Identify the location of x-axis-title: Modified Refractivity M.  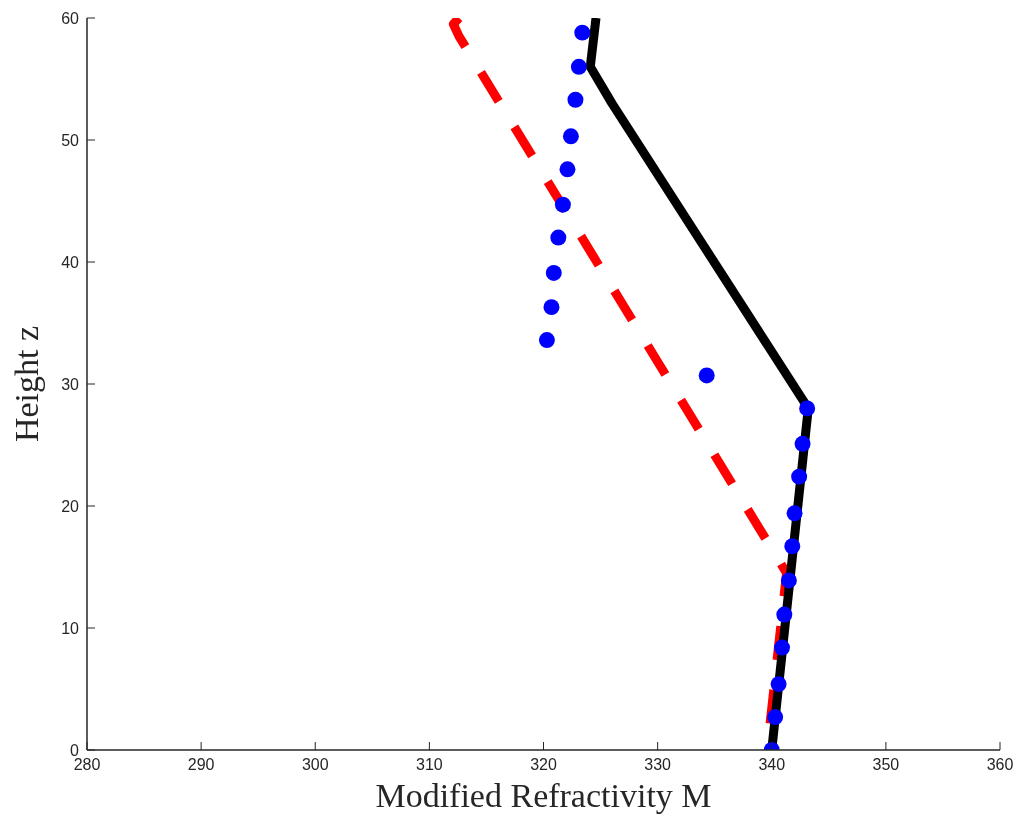
(543, 795).